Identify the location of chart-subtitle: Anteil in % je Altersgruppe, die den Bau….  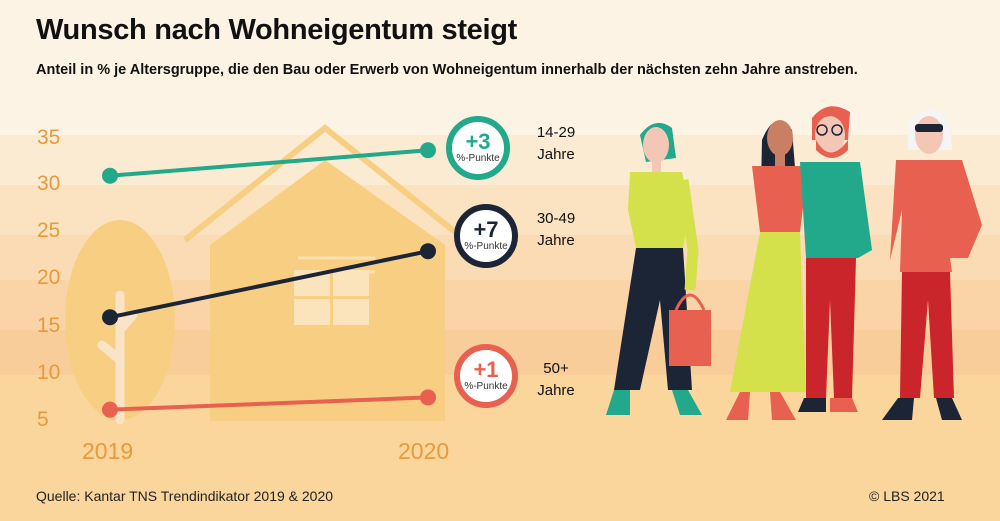
(447, 70).